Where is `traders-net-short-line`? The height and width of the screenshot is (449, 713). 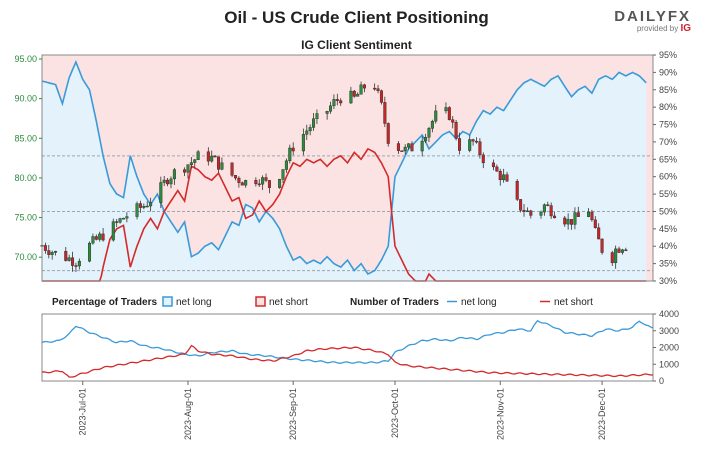 traders-net-short-line is located at coordinates (347, 361).